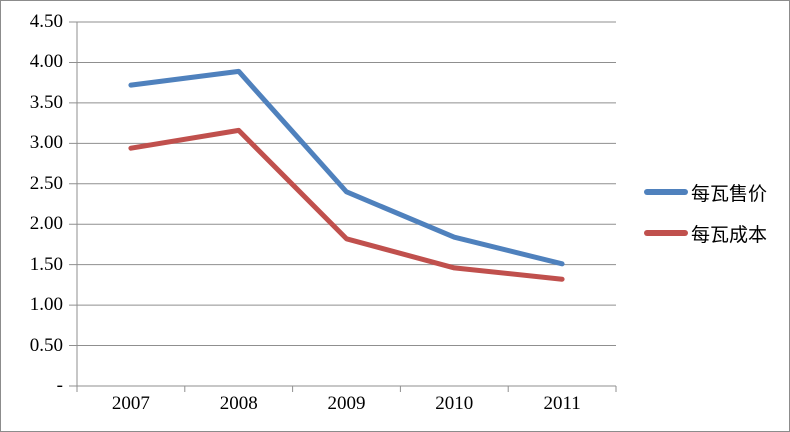 Image resolution: width=790 pixels, height=432 pixels. What do you see at coordinates (666, 192) in the screenshot?
I see `series-line-swatch-blue` at bounding box center [666, 192].